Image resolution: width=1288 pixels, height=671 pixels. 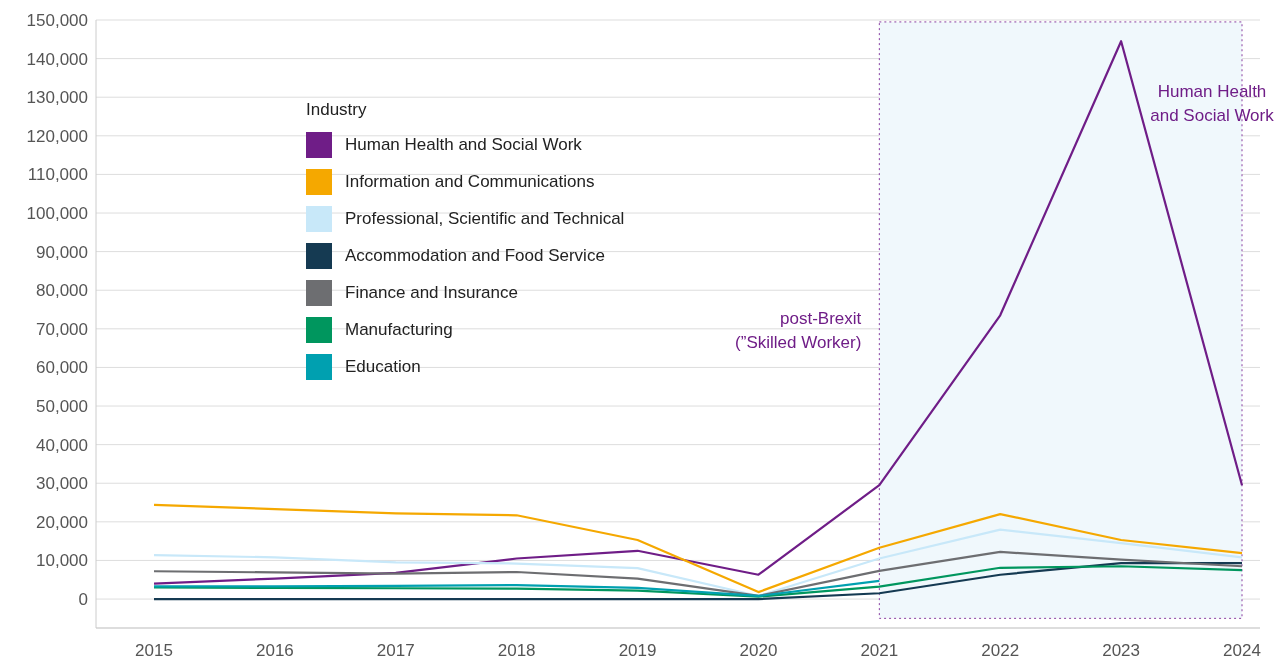 I want to click on annotation: Human Health and Social Work, so click(x=1212, y=103).